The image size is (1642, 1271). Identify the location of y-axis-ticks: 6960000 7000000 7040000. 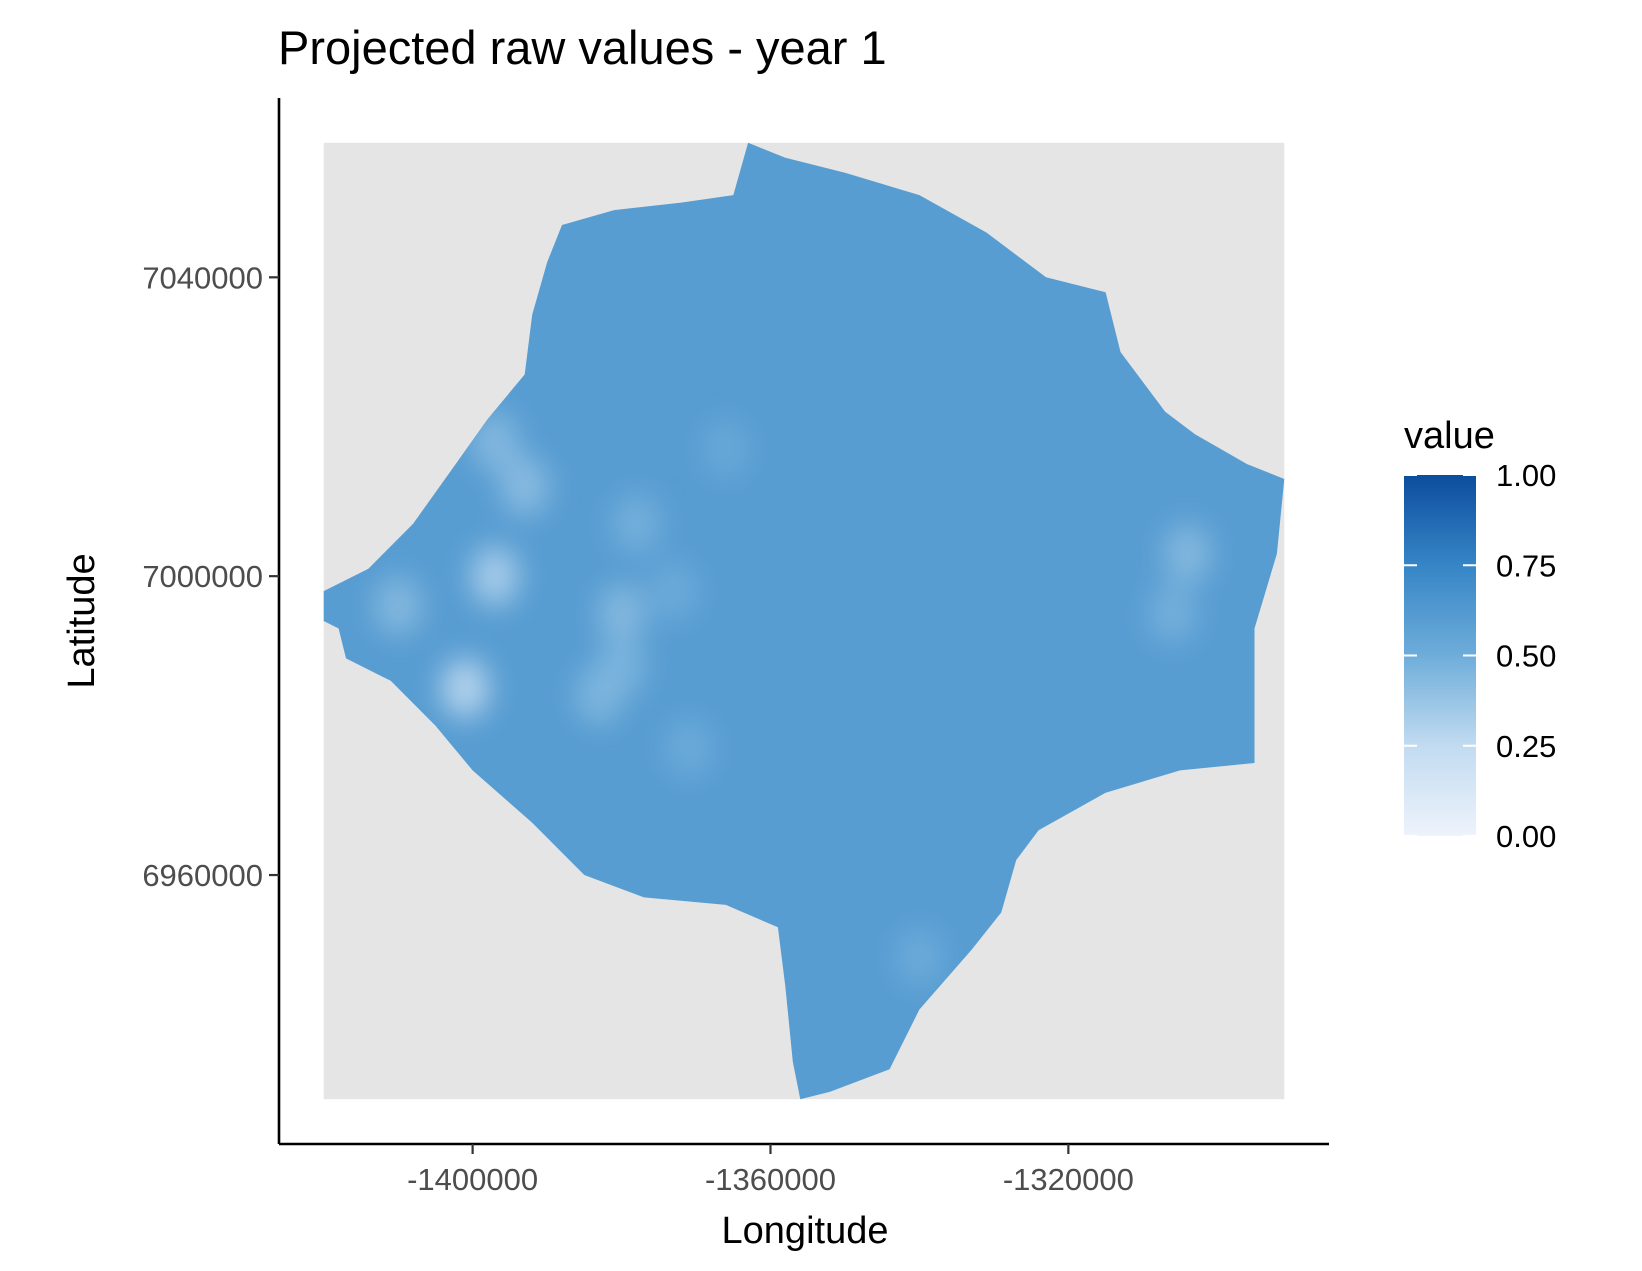
(210, 576).